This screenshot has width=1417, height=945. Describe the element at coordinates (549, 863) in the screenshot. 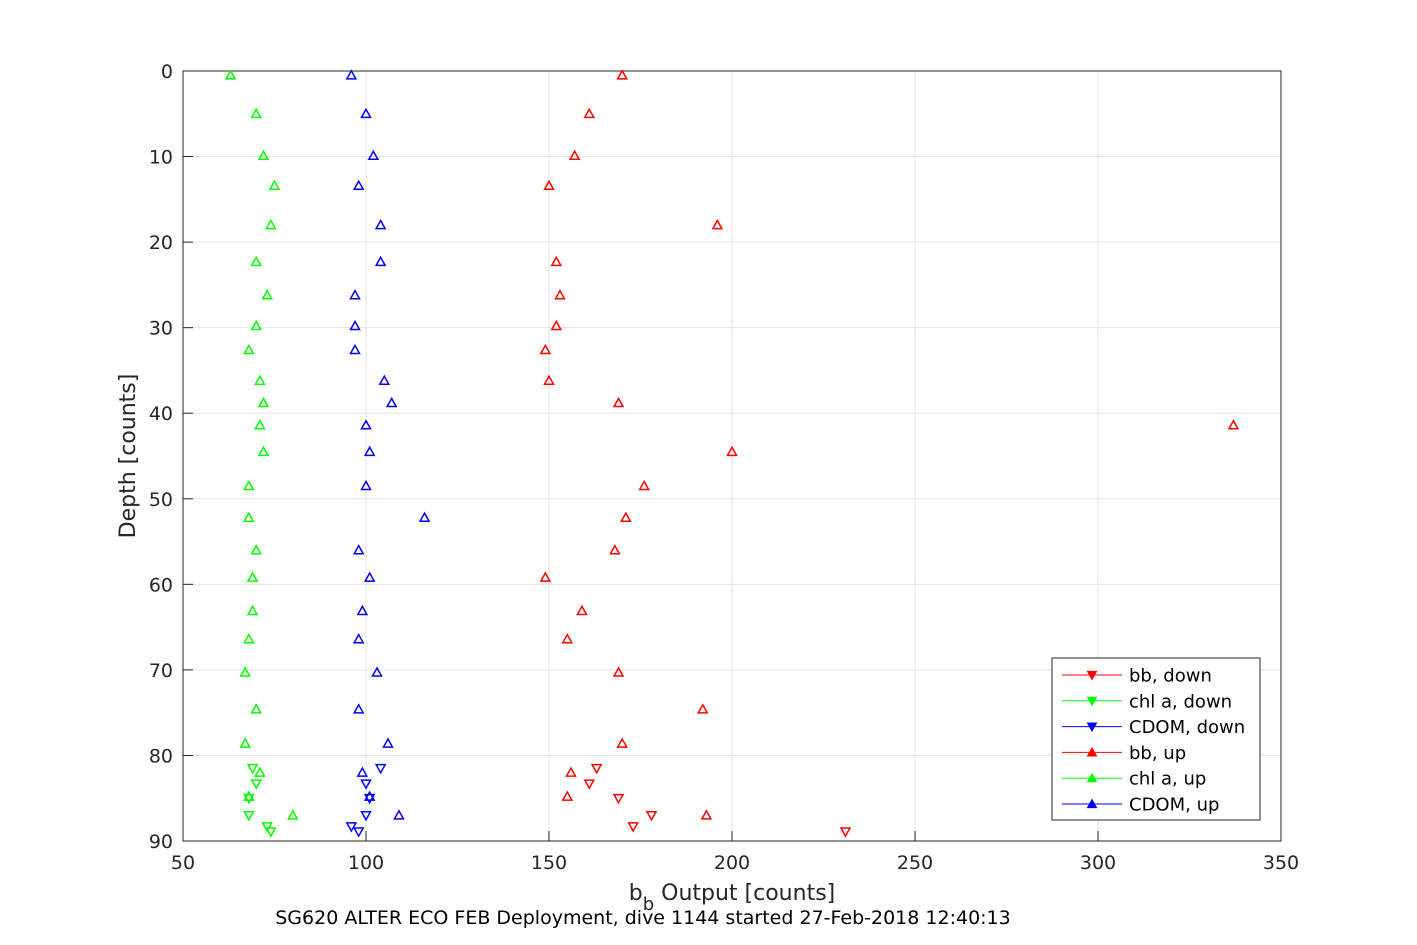

I see `x-tick-label: 150` at that location.